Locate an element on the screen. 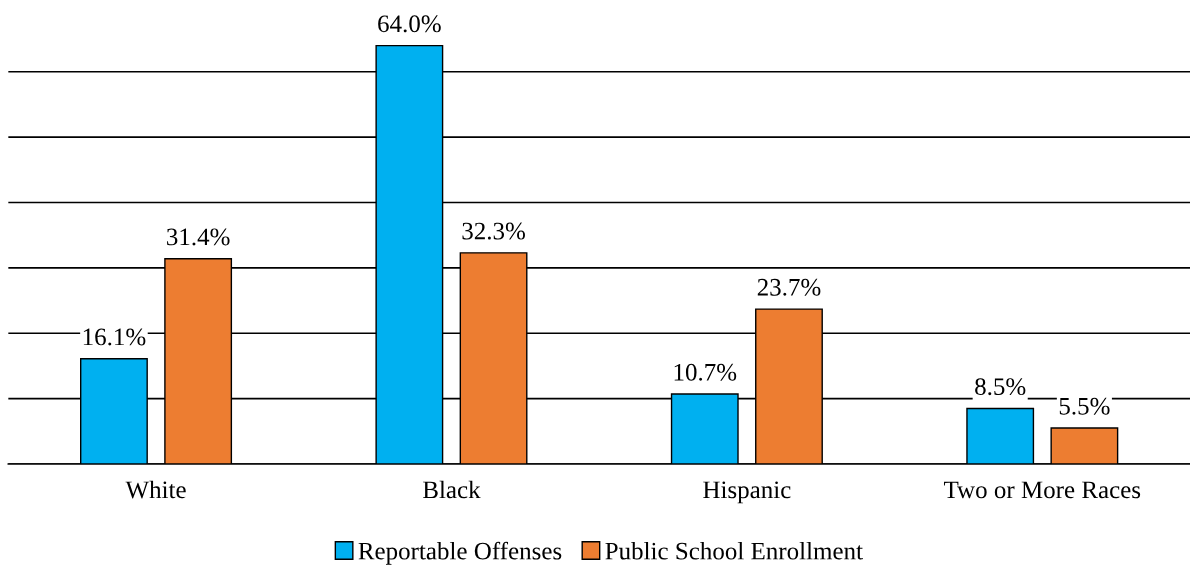 The height and width of the screenshot is (579, 1190). data-label: 64.0% is located at coordinates (409, 24).